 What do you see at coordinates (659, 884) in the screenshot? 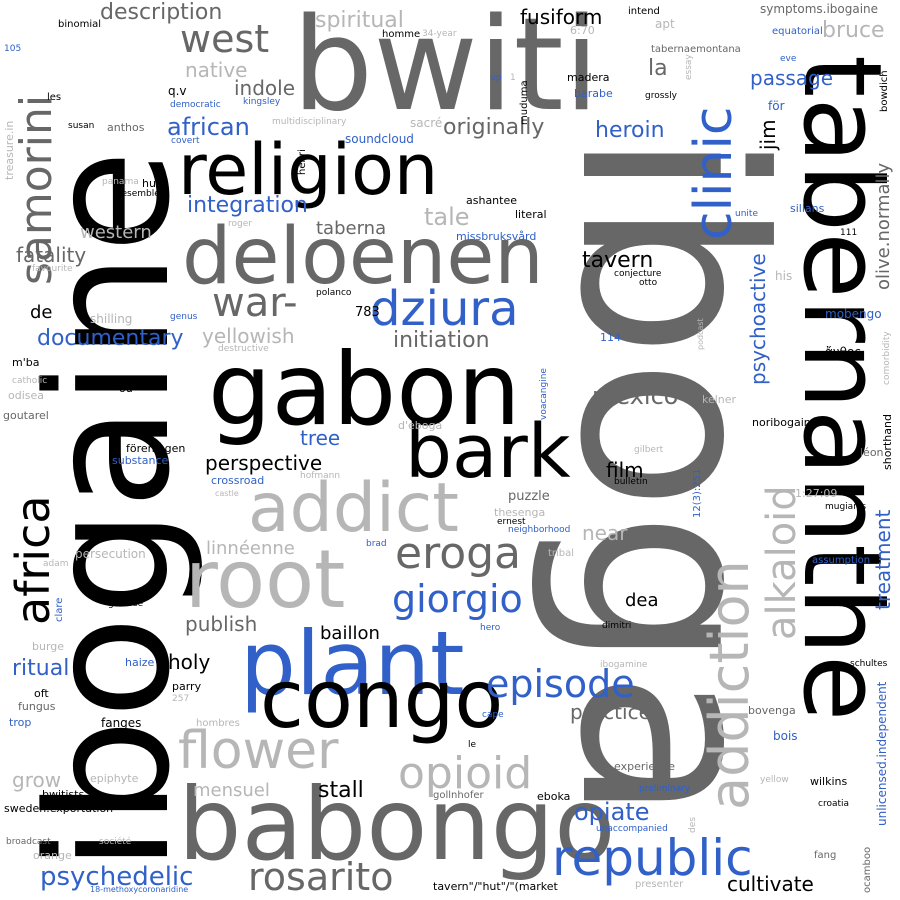
I see `word-presenter: presenter` at bounding box center [659, 884].